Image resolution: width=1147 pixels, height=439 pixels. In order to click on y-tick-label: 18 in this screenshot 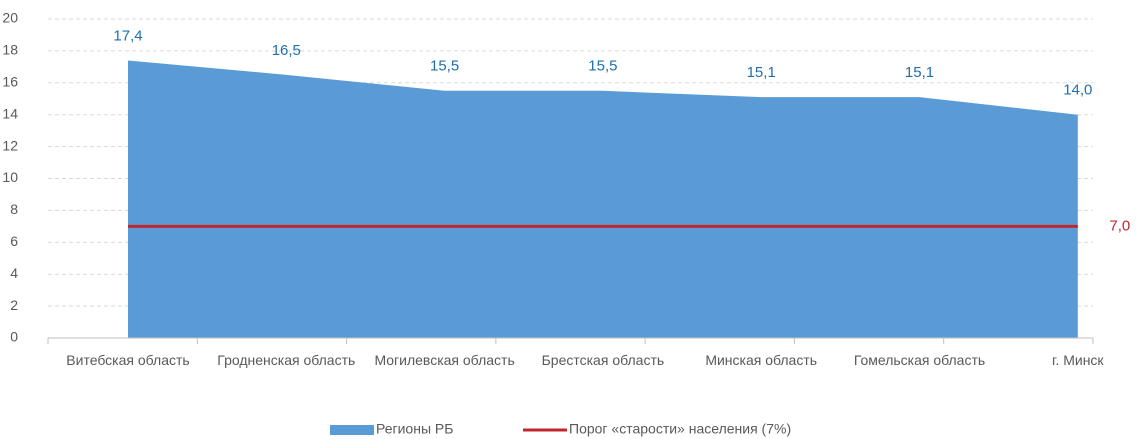, I will do `click(10, 50)`.